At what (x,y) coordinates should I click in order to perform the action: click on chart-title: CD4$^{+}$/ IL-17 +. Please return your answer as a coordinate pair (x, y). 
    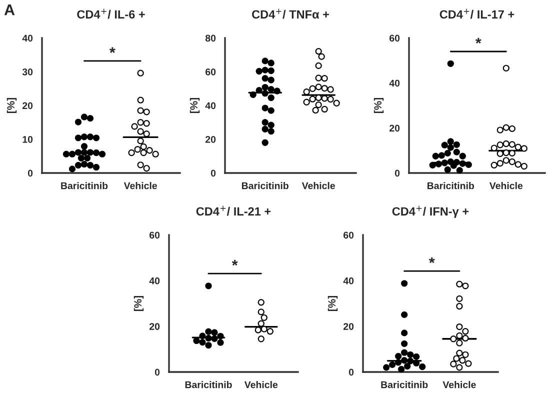
    Looking at the image, I should click on (477, 13).